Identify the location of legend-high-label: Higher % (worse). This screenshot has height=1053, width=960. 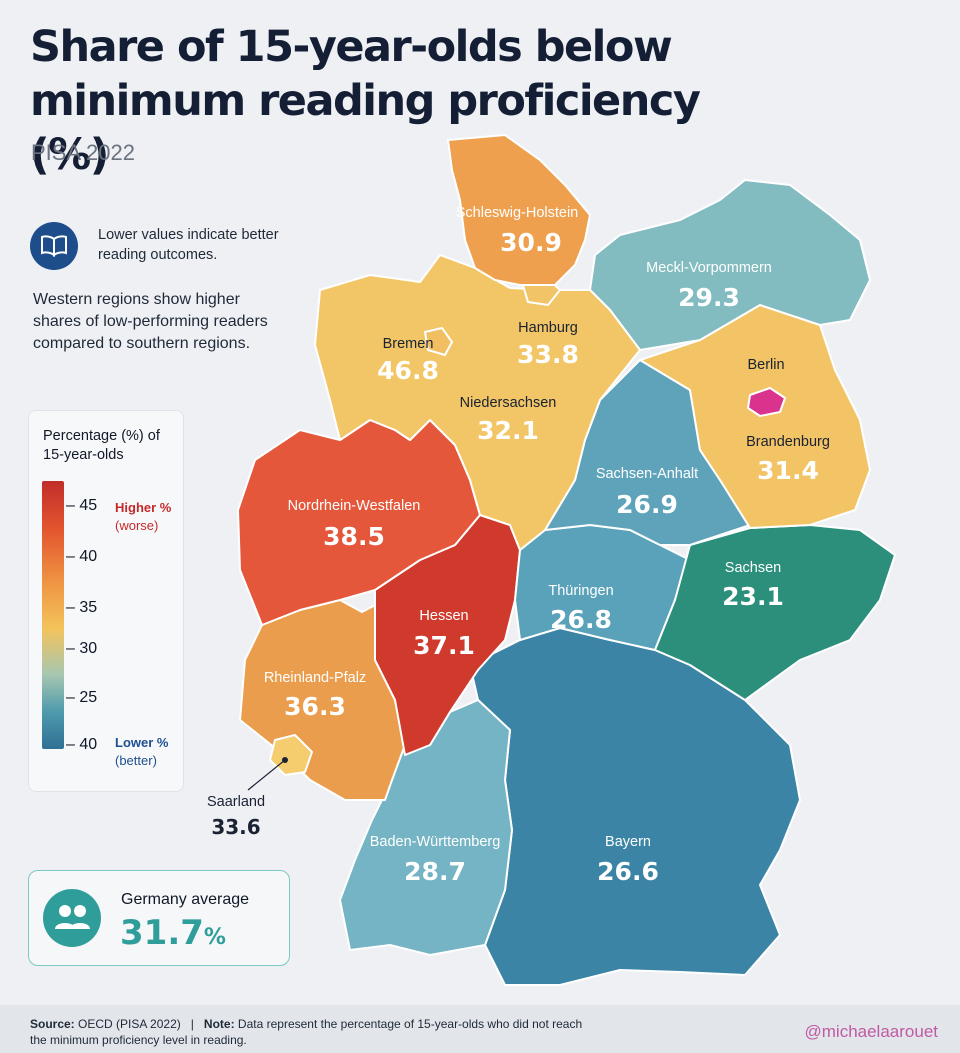
(149, 517).